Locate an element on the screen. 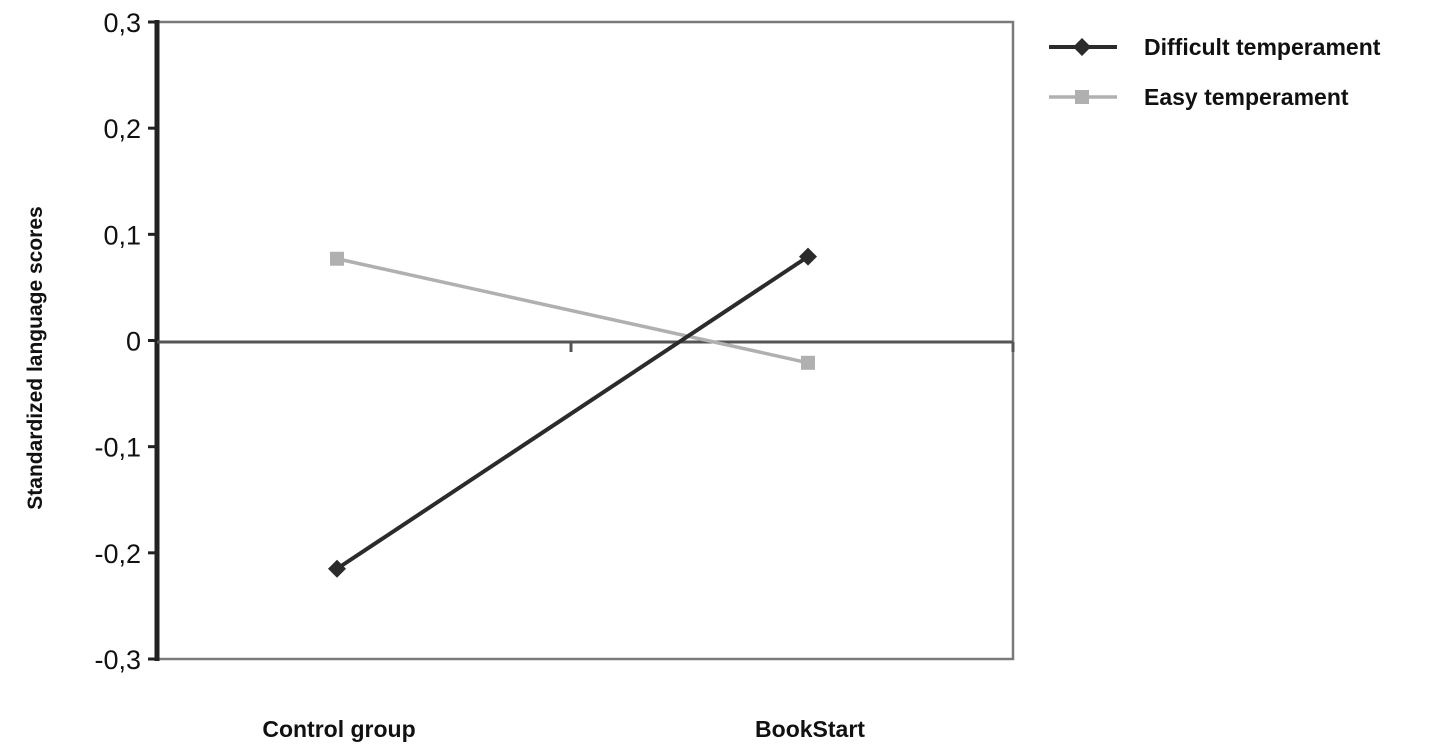  y-tick-label: -0,3 is located at coordinates (117, 660).